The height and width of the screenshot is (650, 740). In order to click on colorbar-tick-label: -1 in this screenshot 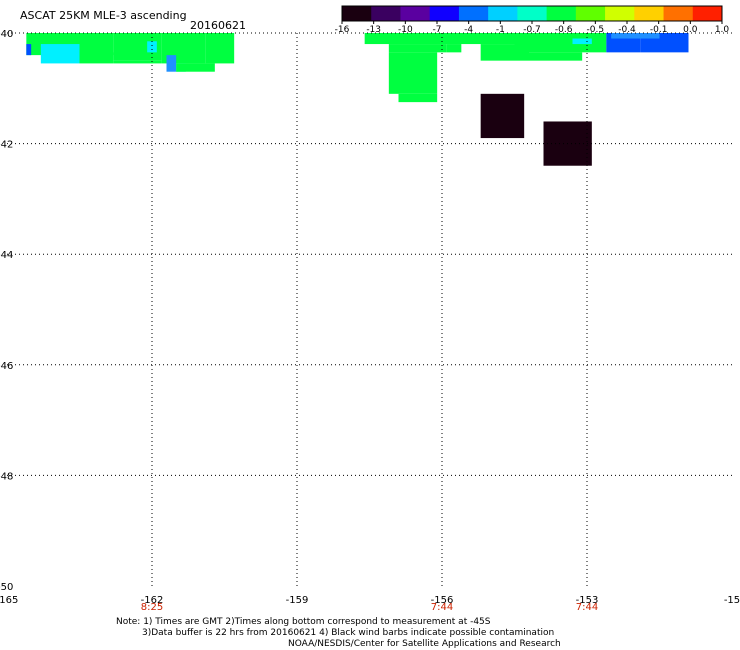, I will do `click(500, 30)`.